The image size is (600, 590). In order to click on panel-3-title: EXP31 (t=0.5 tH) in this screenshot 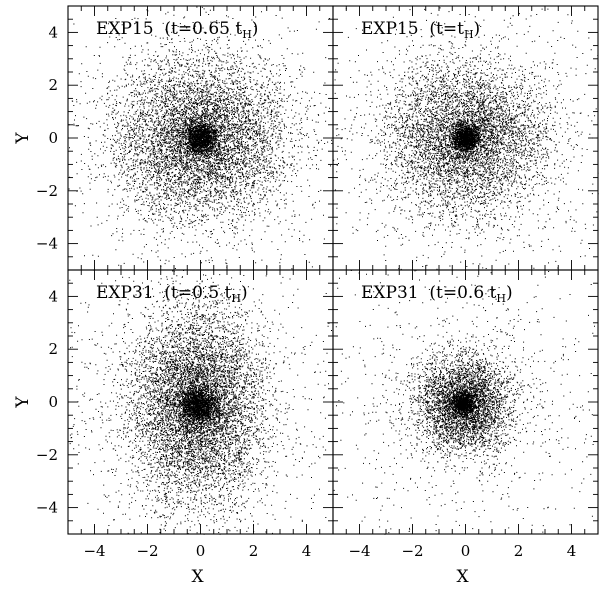, I will do `click(172, 294)`.